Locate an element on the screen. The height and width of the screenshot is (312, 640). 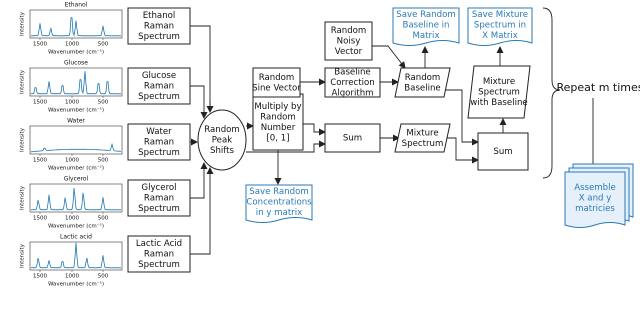
node-label: Glycerol is located at coordinates (158, 188).